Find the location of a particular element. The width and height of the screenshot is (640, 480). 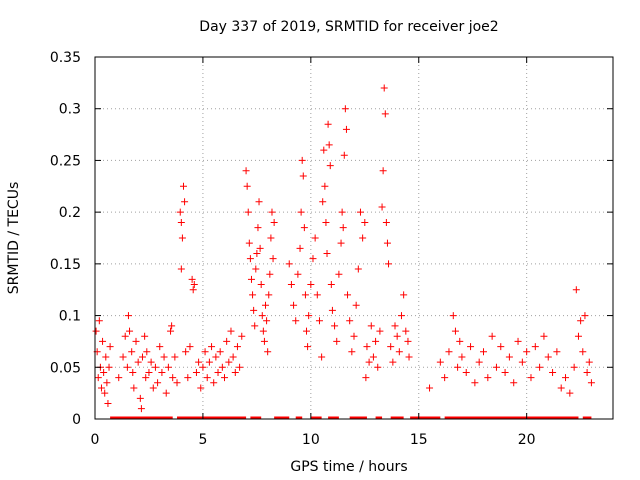

x-tick-label: 0 is located at coordinates (95, 440).